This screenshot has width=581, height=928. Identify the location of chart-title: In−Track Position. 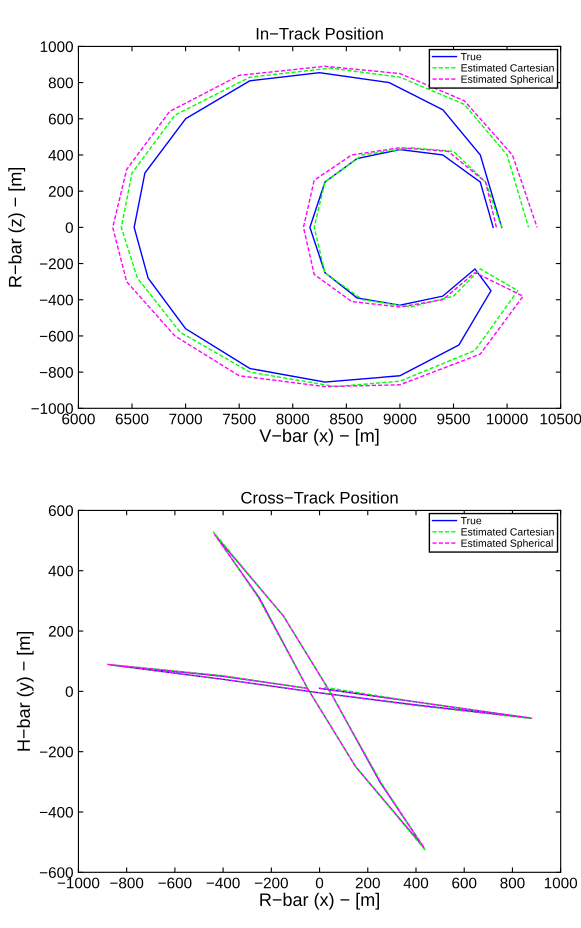
(319, 33).